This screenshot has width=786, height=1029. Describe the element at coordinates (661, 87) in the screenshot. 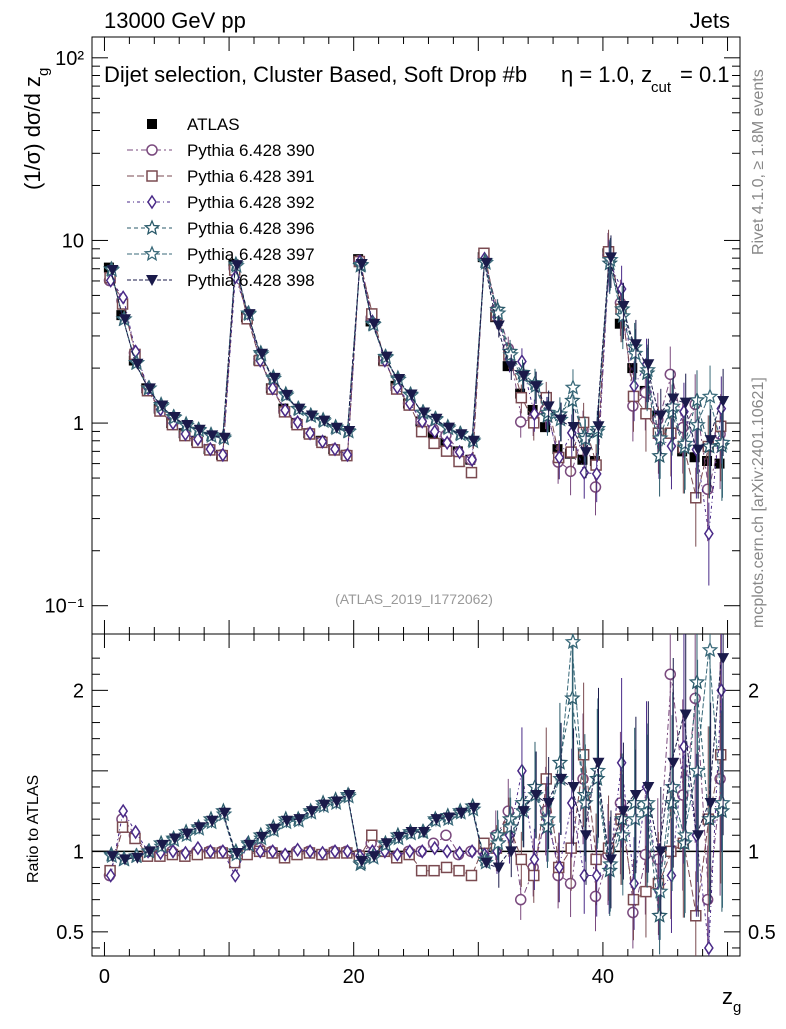

I see `cut-subscript: cut` at that location.